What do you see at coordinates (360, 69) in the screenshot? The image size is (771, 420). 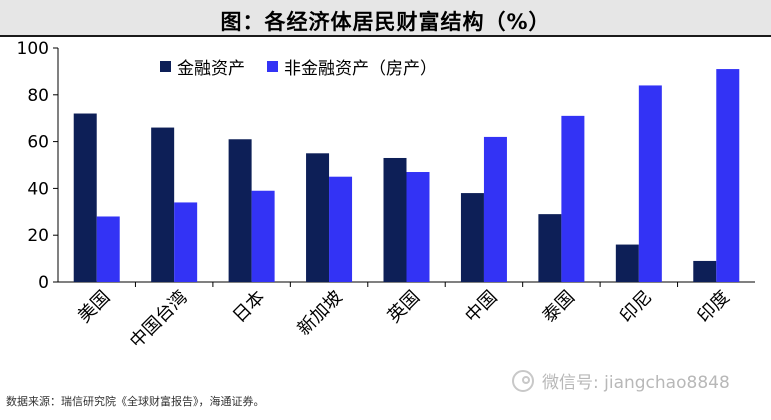 I see `legend-label-non-financial: 非金融资产（房产）` at bounding box center [360, 69].